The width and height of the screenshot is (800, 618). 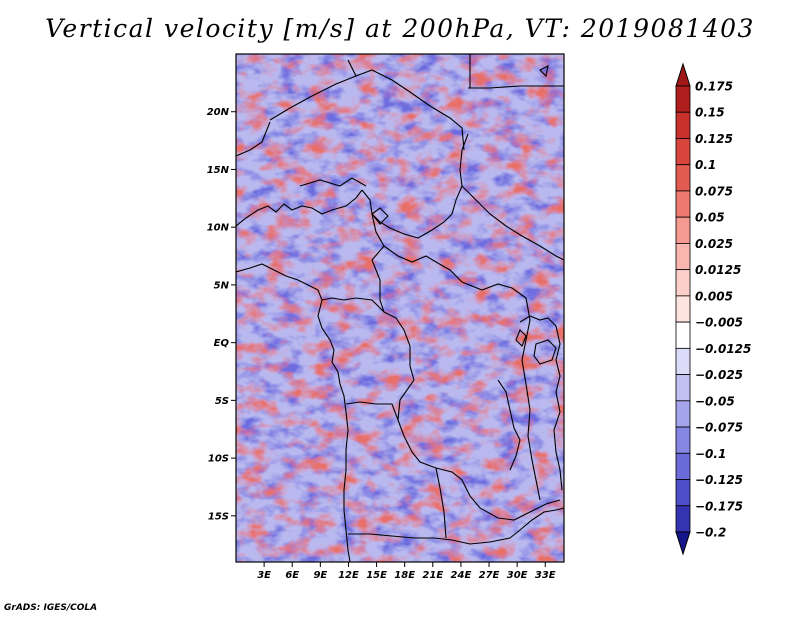 What do you see at coordinates (320, 575) in the screenshot?
I see `lon-tick-label: 9E` at bounding box center [320, 575].